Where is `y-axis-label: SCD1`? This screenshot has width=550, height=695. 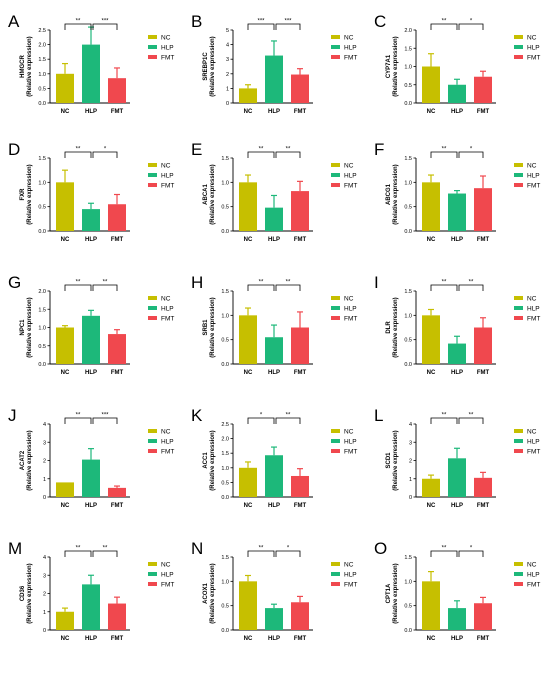 y-axis-label: SCD1 is located at coordinates (389, 460).